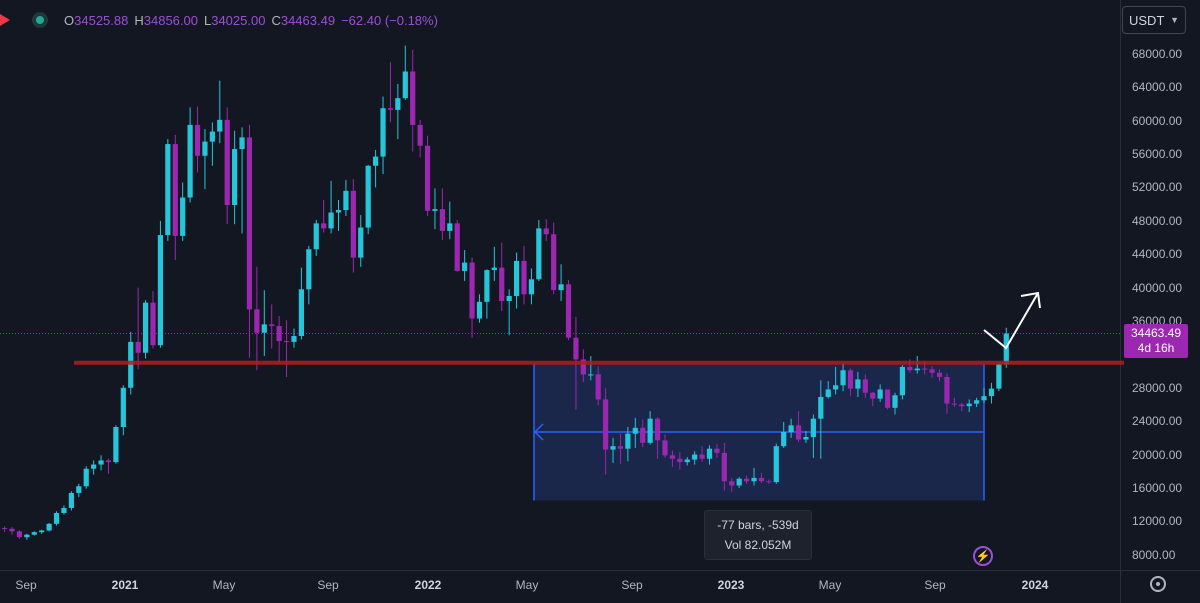 Image resolution: width=1200 pixels, height=603 pixels. I want to click on high-value: 34856.00, so click(170, 20).